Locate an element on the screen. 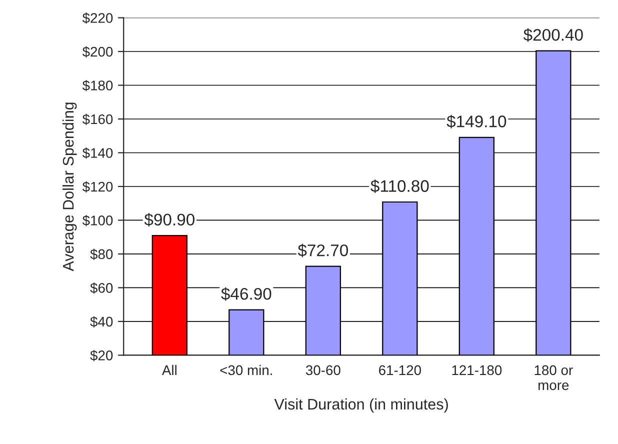 This screenshot has width=618, height=444. y-tick-label: $80 is located at coordinates (101, 254).